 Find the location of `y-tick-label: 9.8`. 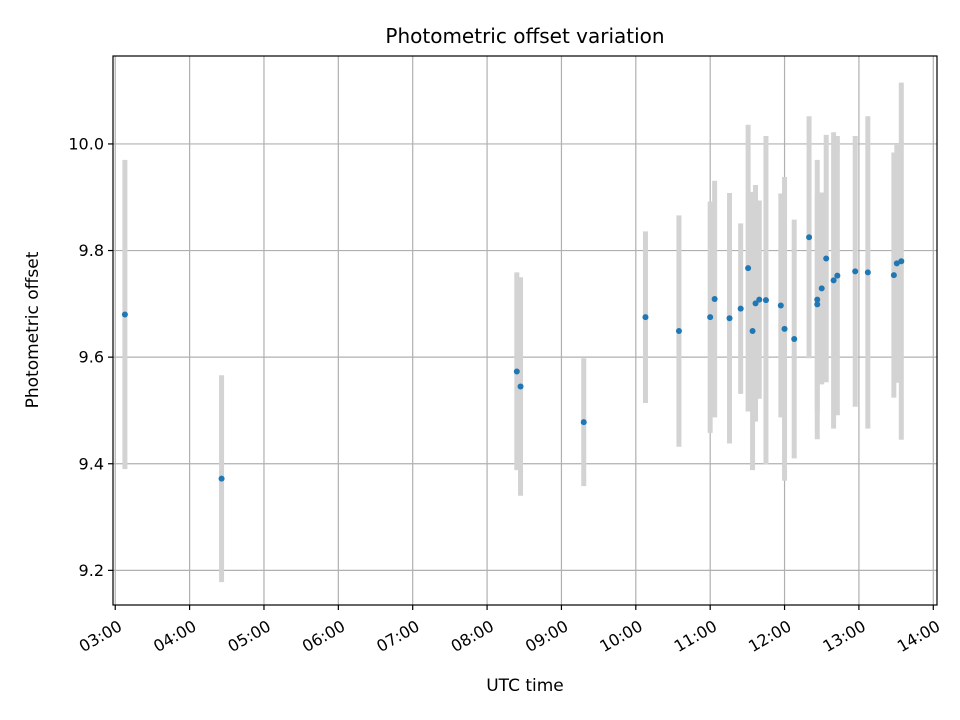

y-tick-label: 9.8 is located at coordinates (91, 250).